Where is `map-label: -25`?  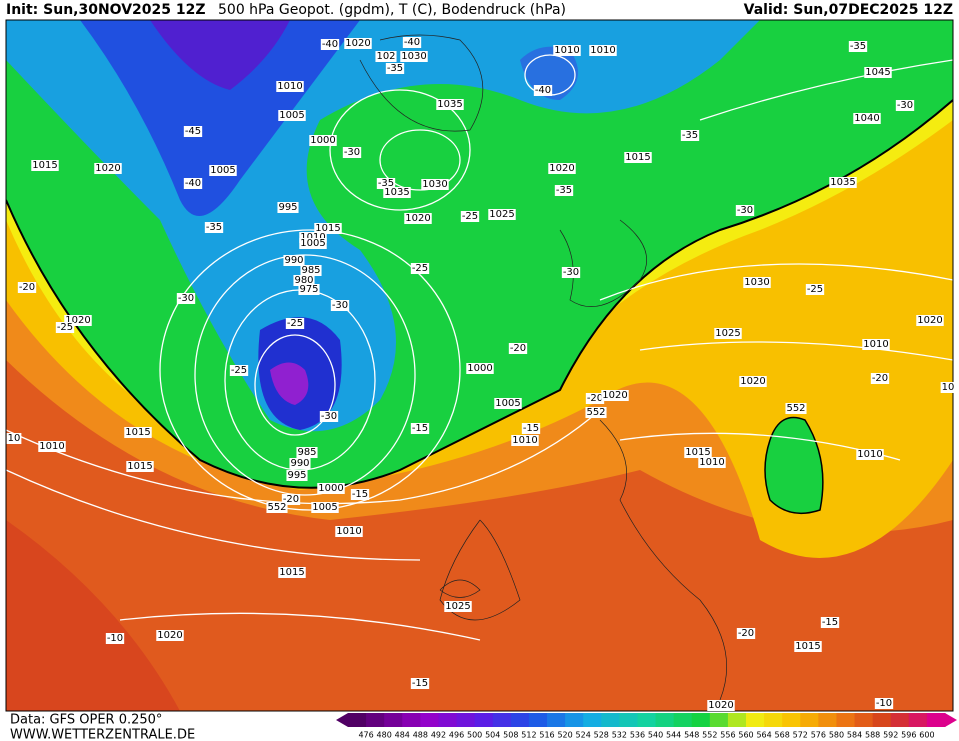 map-label: -25 is located at coordinates (470, 216).